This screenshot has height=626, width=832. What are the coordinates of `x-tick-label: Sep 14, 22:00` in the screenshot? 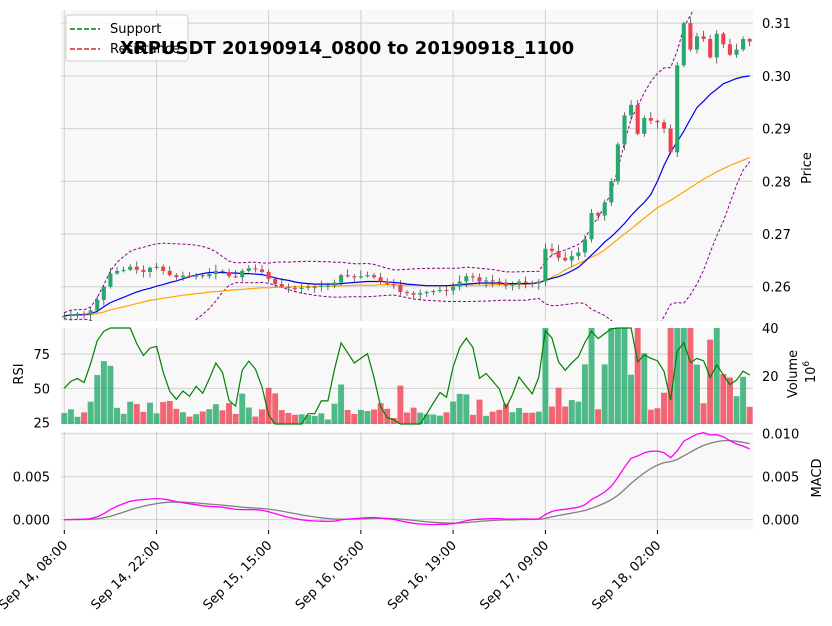 It's located at (126, 575).